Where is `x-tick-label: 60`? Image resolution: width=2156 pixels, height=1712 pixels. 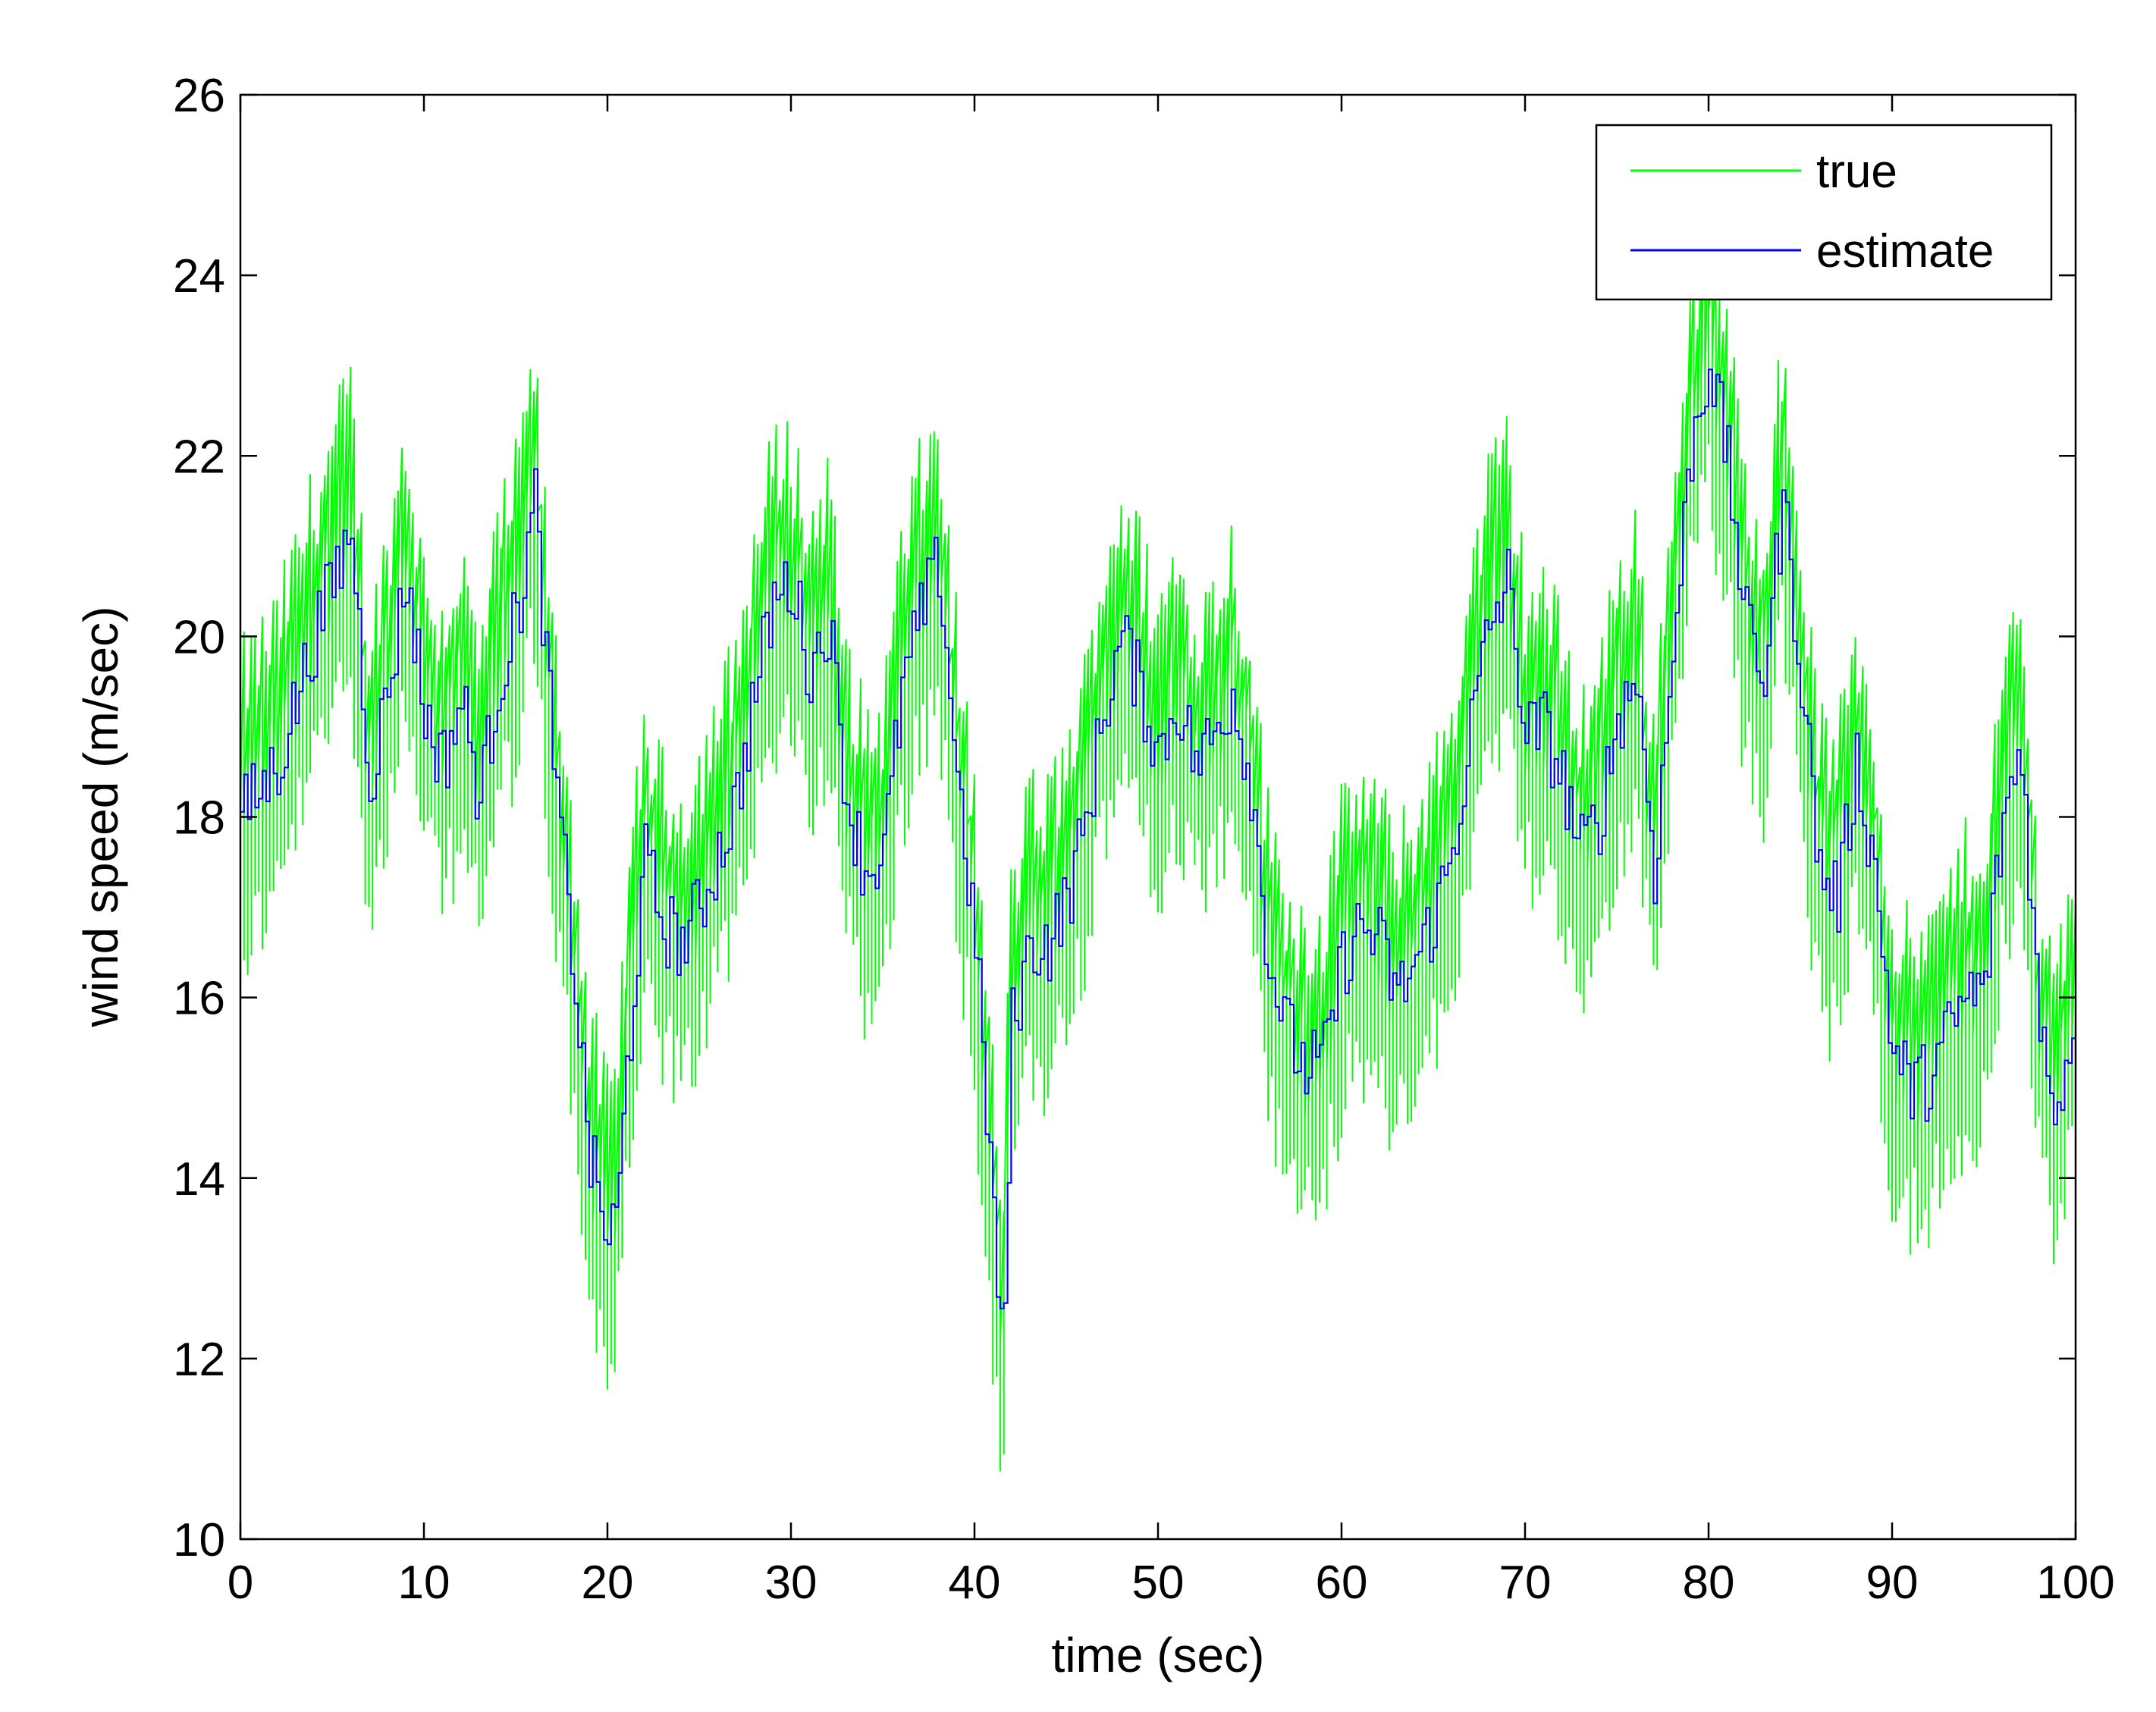
x-tick-label: 60 is located at coordinates (1342, 1583).